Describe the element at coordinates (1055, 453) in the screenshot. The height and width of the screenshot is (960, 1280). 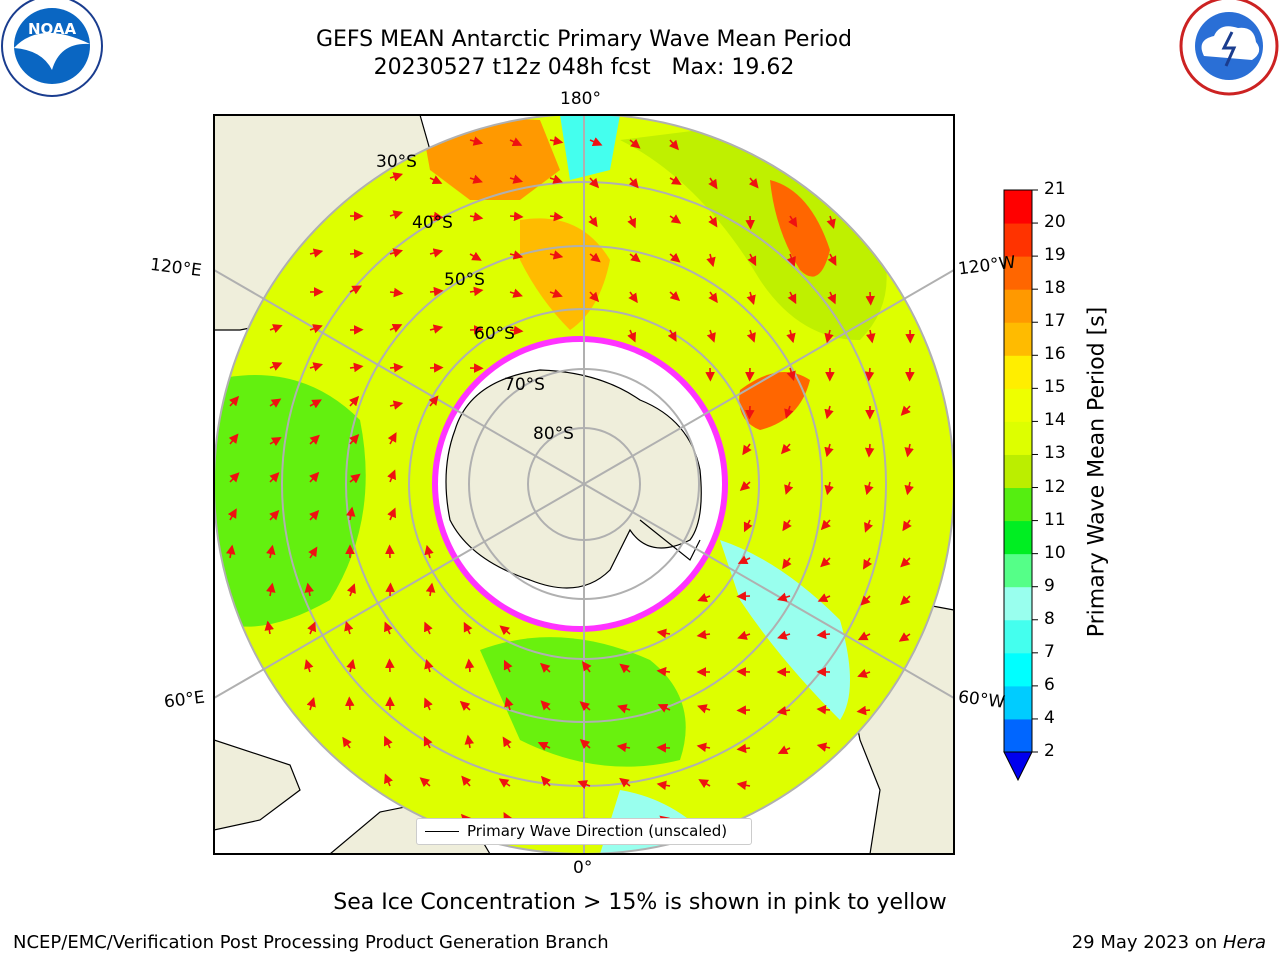
I see `colorbar-tick-label: 13` at that location.